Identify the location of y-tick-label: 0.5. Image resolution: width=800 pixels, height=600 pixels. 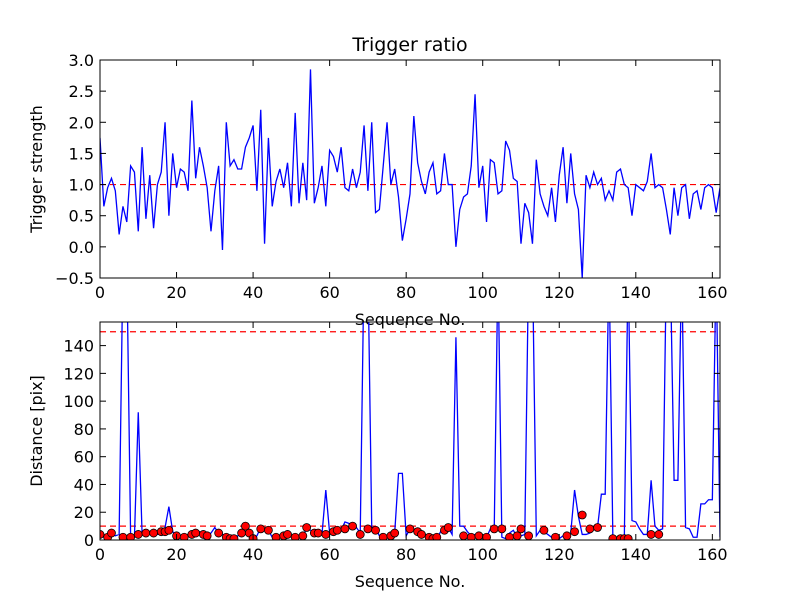
(81, 216).